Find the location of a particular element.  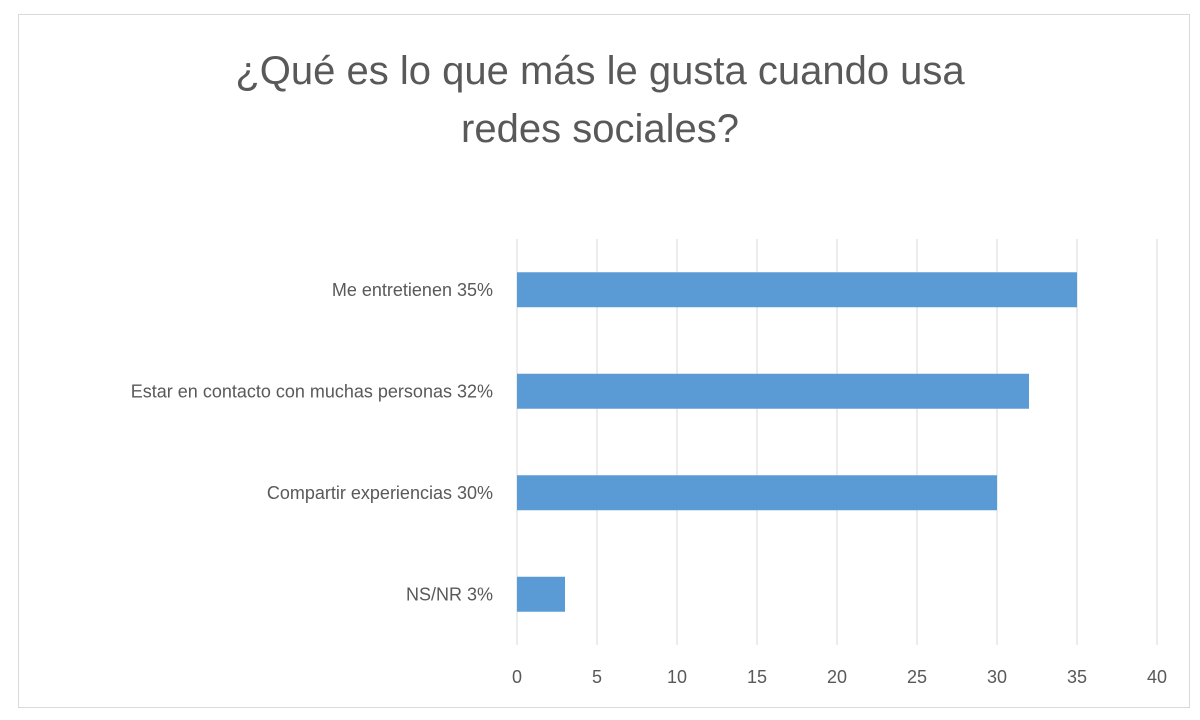

x-tick-label: 40 is located at coordinates (1157, 677).